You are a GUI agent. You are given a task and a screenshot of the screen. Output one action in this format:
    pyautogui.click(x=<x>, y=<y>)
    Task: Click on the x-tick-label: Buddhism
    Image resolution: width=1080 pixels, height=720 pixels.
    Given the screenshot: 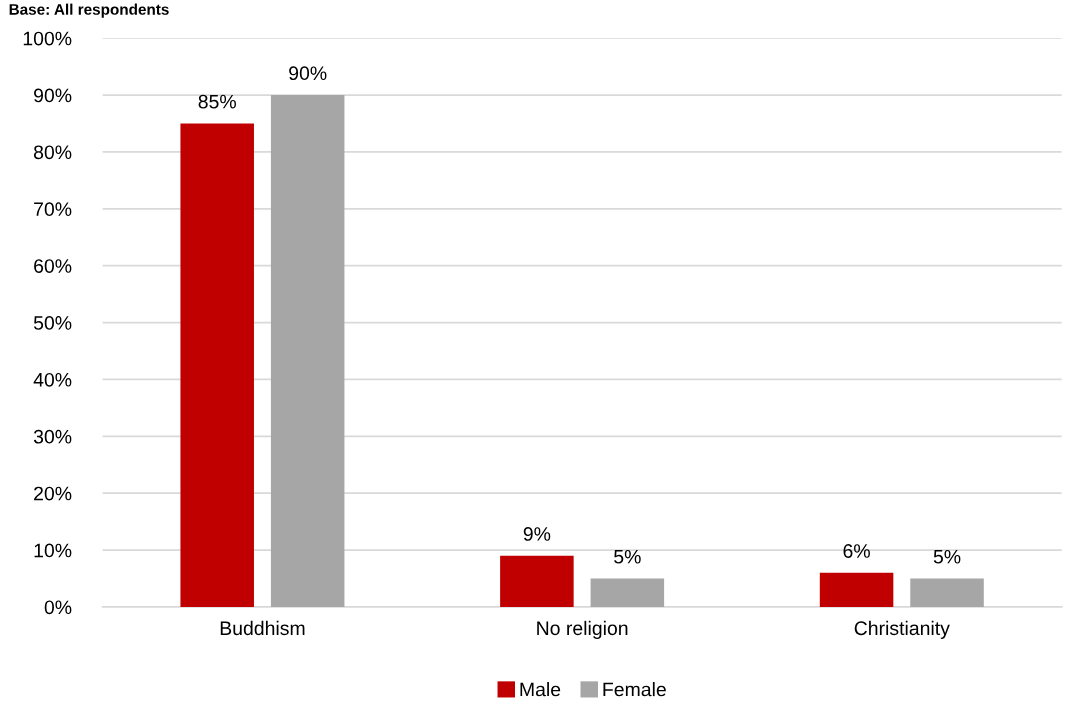 What is the action you would take?
    pyautogui.click(x=262, y=628)
    